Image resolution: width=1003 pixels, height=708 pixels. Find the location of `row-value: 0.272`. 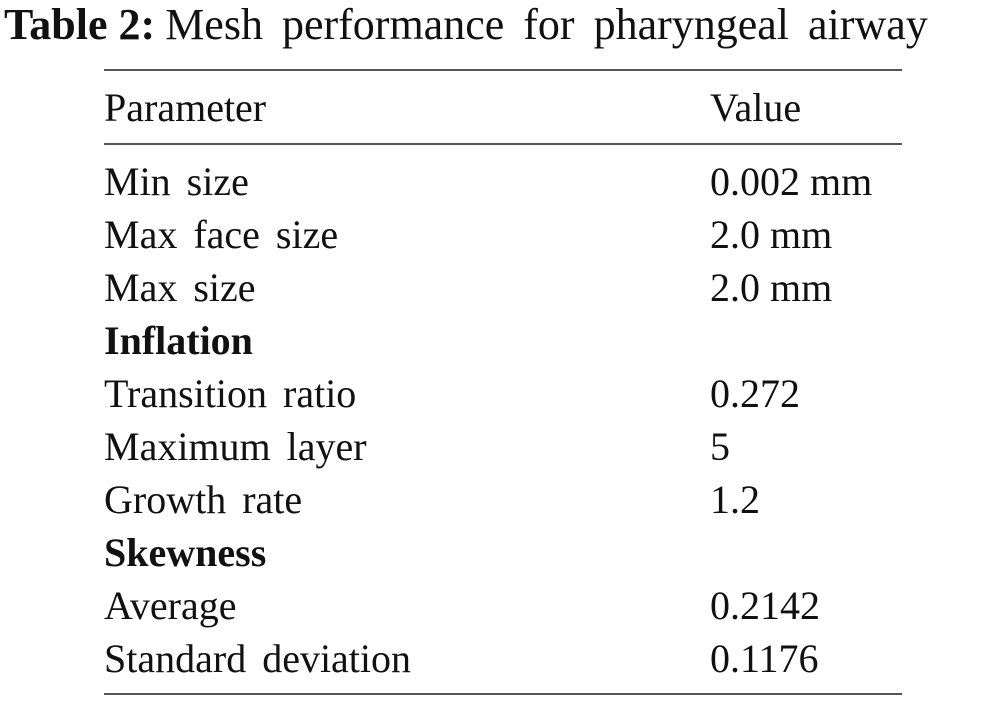

row-value: 0.272 is located at coordinates (755, 393).